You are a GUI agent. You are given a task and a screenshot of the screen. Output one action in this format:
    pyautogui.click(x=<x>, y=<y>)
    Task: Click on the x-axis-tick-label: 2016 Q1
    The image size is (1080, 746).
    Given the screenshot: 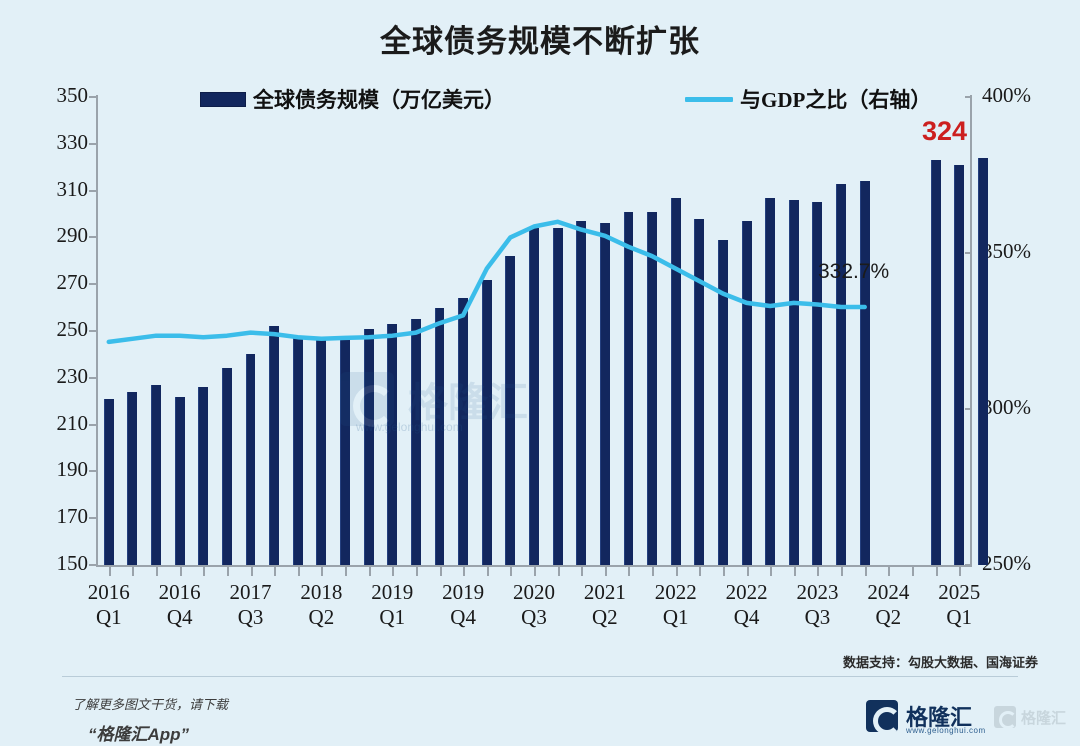 What is the action you would take?
    pyautogui.click(x=108, y=604)
    